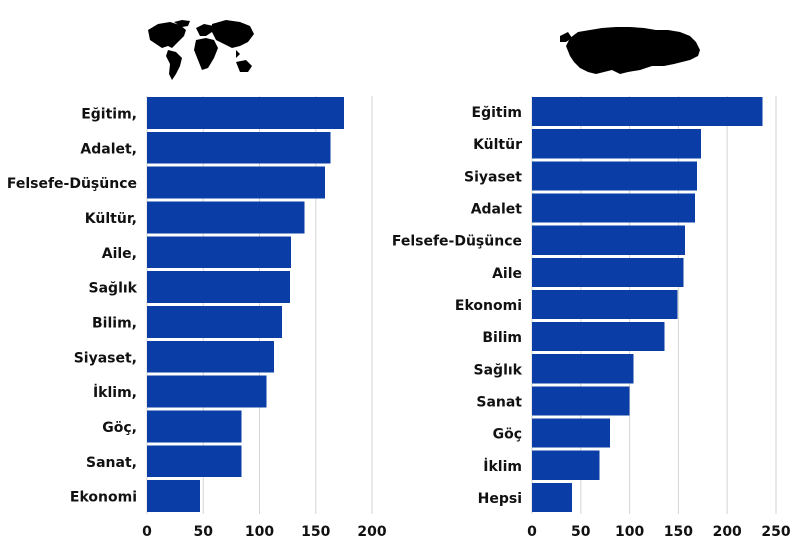 This screenshot has height=551, width=799. What do you see at coordinates (201, 50) in the screenshot?
I see `world-map-icon` at bounding box center [201, 50].